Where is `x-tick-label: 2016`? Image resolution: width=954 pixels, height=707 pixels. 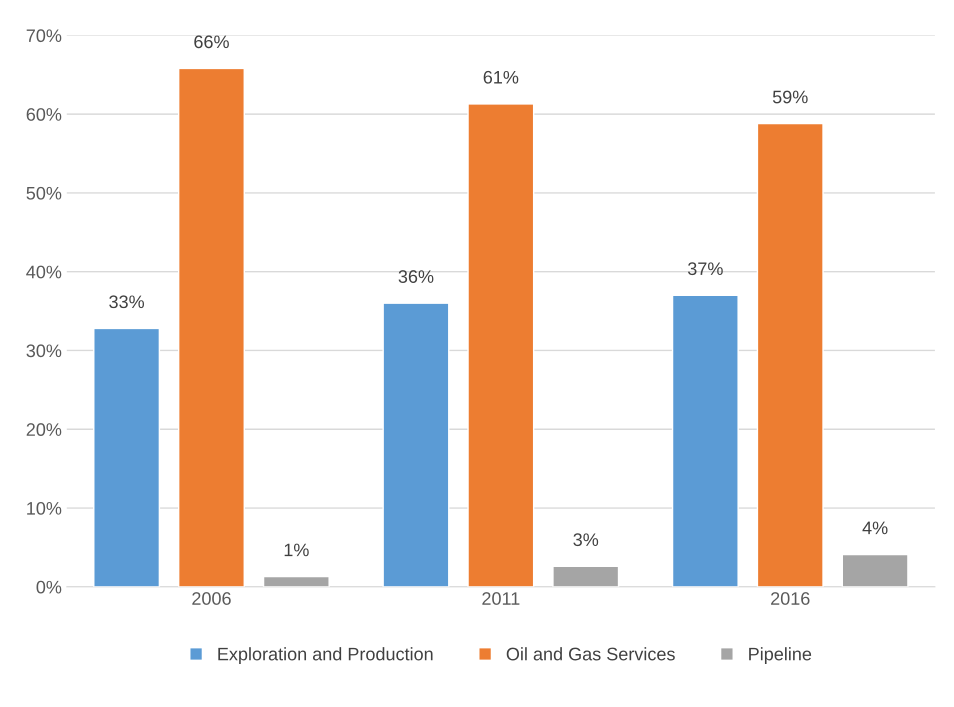
x-tick-label: 2016 is located at coordinates (790, 598).